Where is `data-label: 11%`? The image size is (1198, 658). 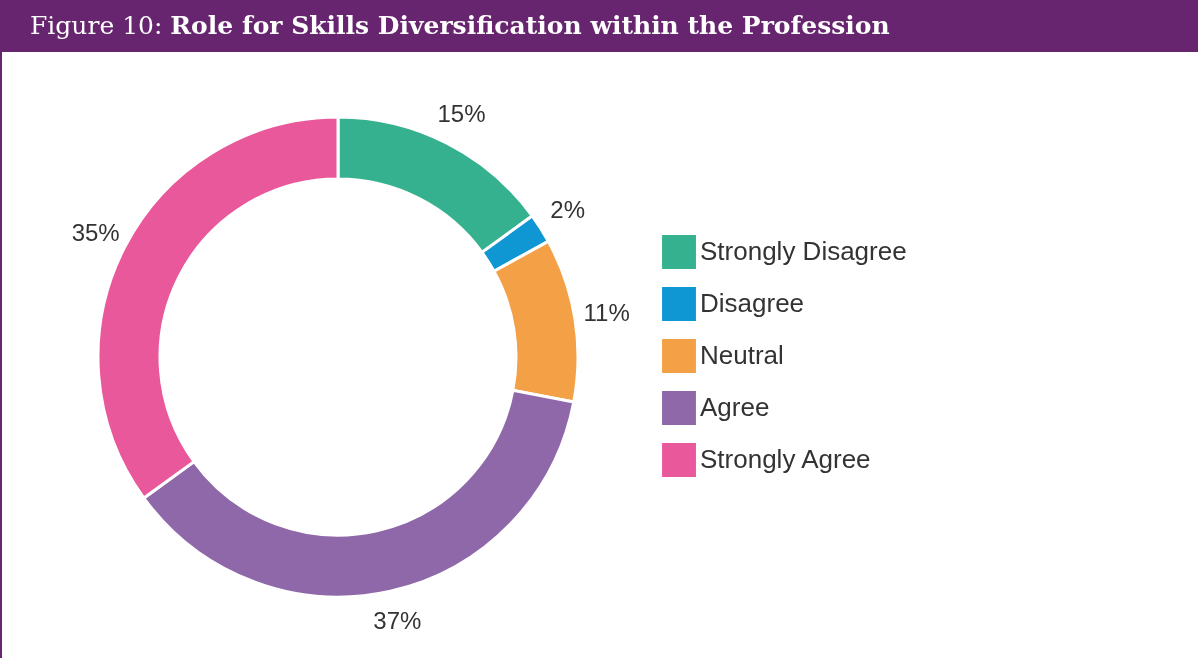
data-label: 11% is located at coordinates (606, 313).